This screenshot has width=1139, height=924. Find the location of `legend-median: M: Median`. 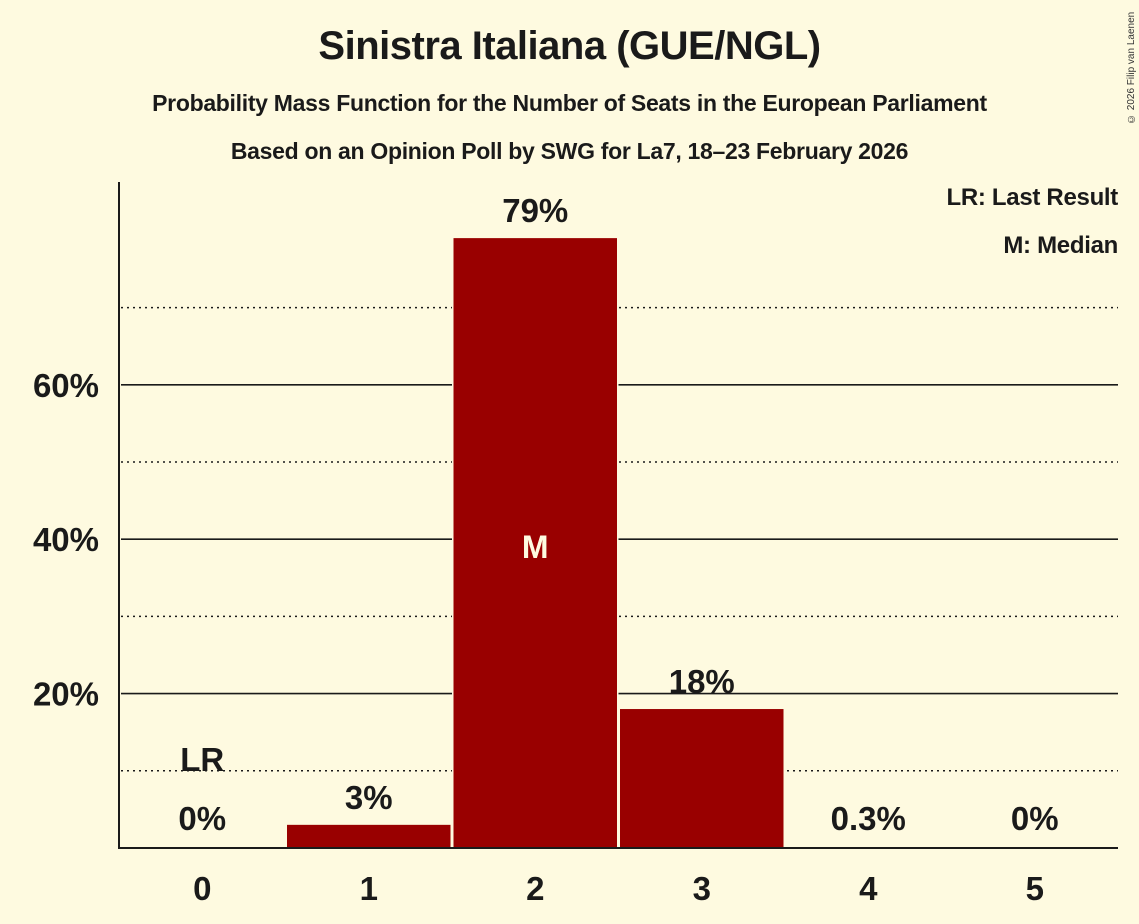

legend-median: M: Median is located at coordinates (1060, 245).